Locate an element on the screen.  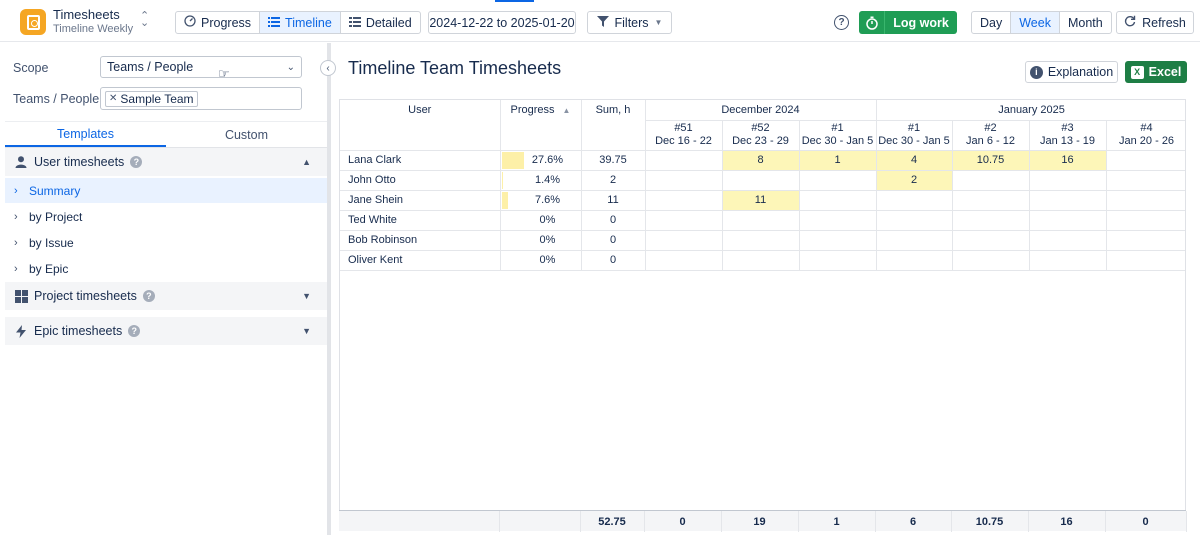
refresh-button: Refresh is located at coordinates (1155, 22).